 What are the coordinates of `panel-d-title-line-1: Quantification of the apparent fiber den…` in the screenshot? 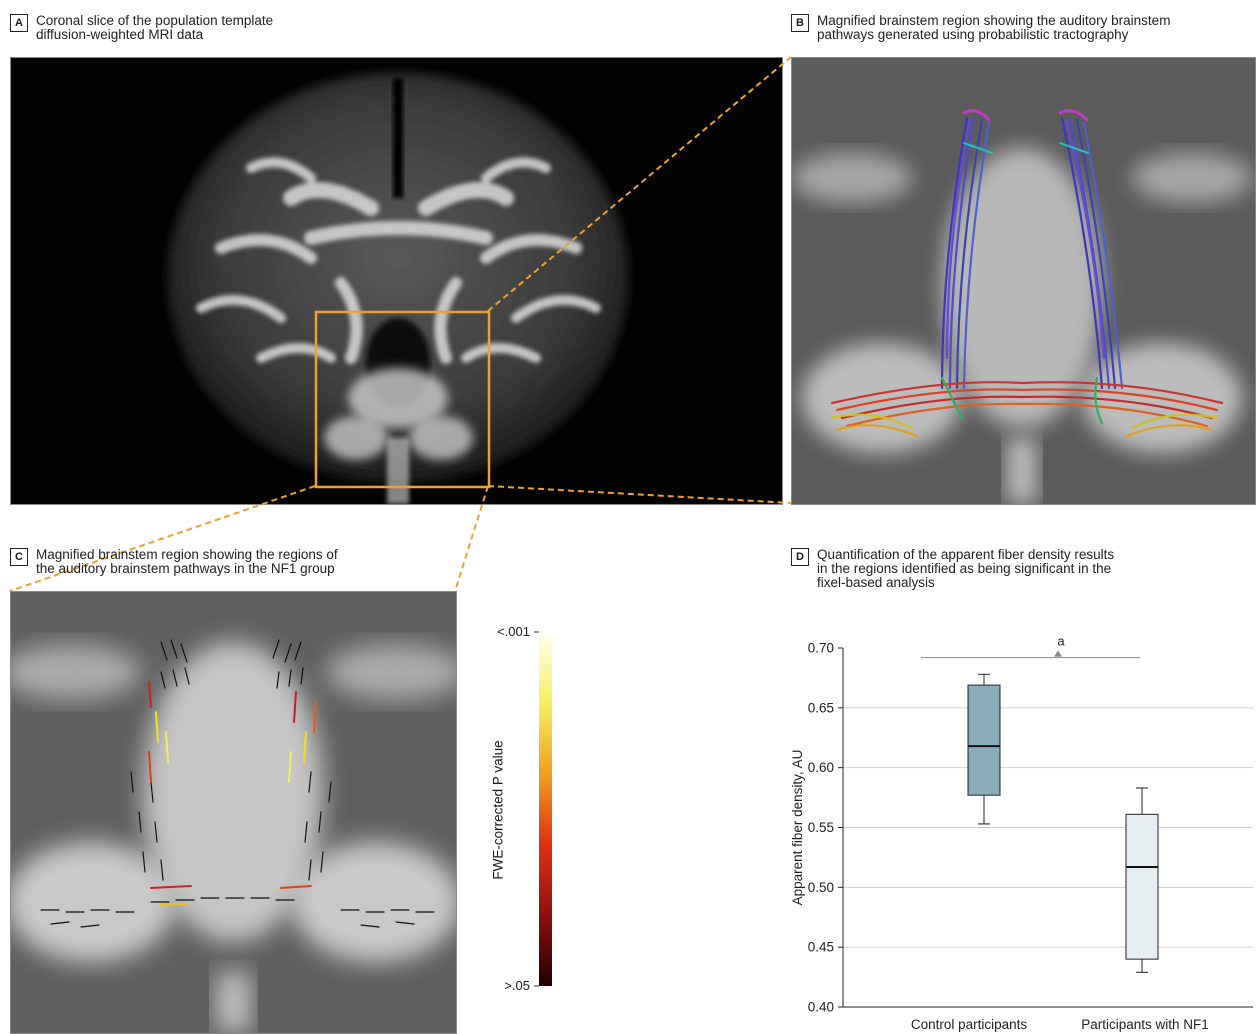 It's located at (966, 554).